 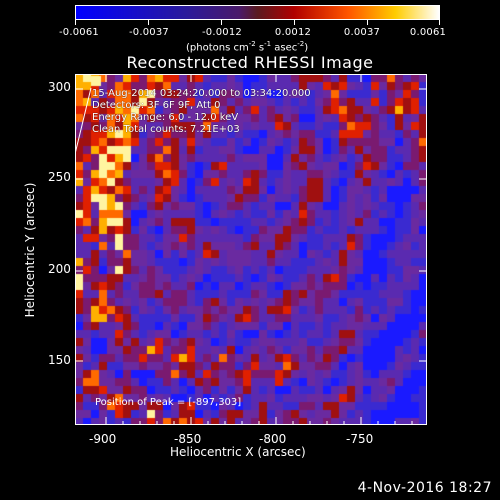 I want to click on colorbar-tick-label: -0.0012, so click(x=222, y=32).